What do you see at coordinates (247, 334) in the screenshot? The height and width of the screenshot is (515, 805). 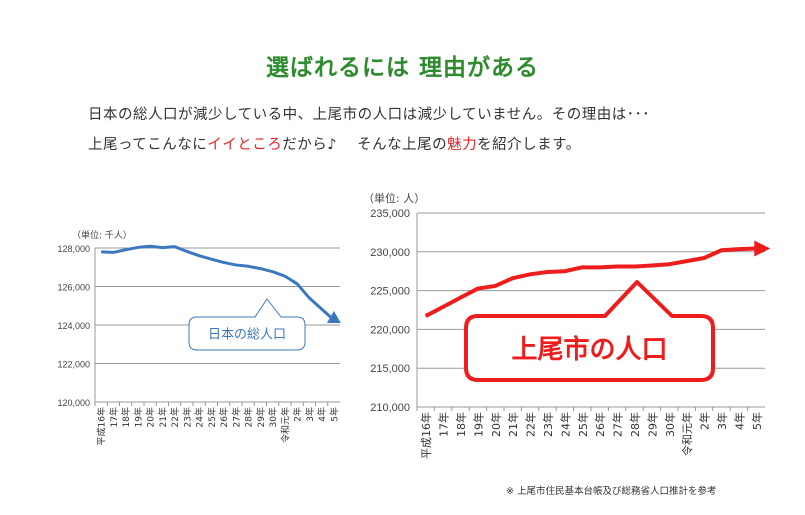 I see `callout-label: 日本の総人口` at bounding box center [247, 334].